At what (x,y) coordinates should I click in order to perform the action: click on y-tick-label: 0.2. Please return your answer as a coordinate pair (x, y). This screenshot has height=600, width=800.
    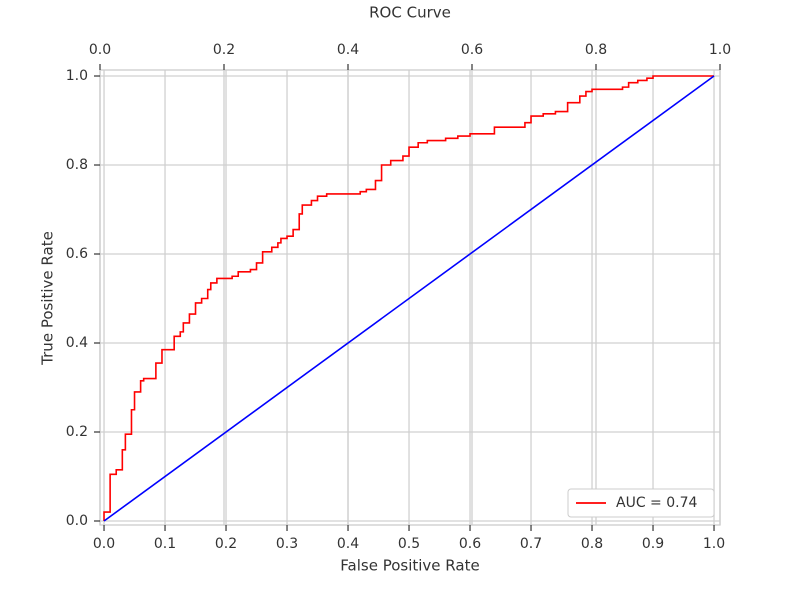
    Looking at the image, I should click on (77, 432).